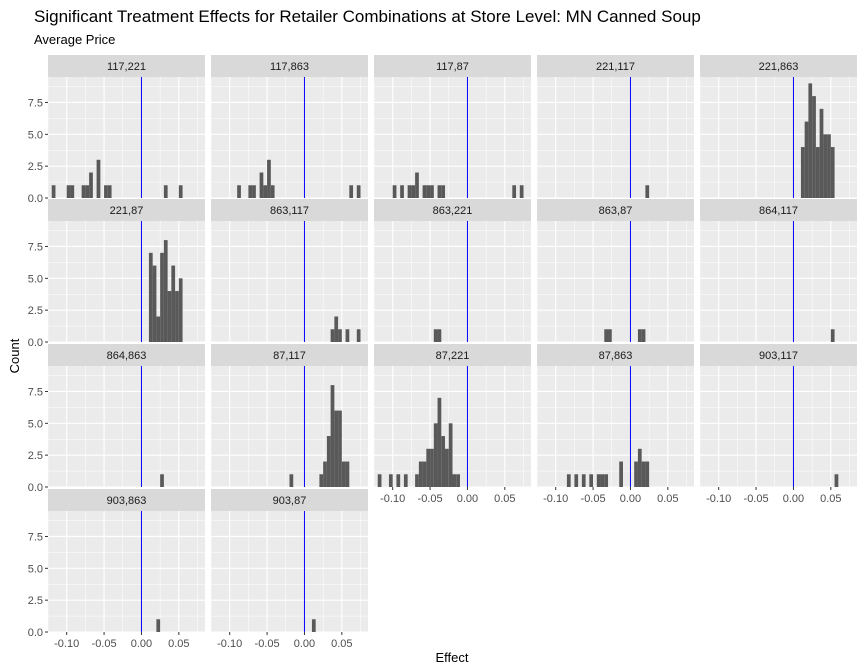 The height and width of the screenshot is (672, 864). Describe the element at coordinates (35, 167) in the screenshot. I see `y-tick-label: 2.5` at that location.